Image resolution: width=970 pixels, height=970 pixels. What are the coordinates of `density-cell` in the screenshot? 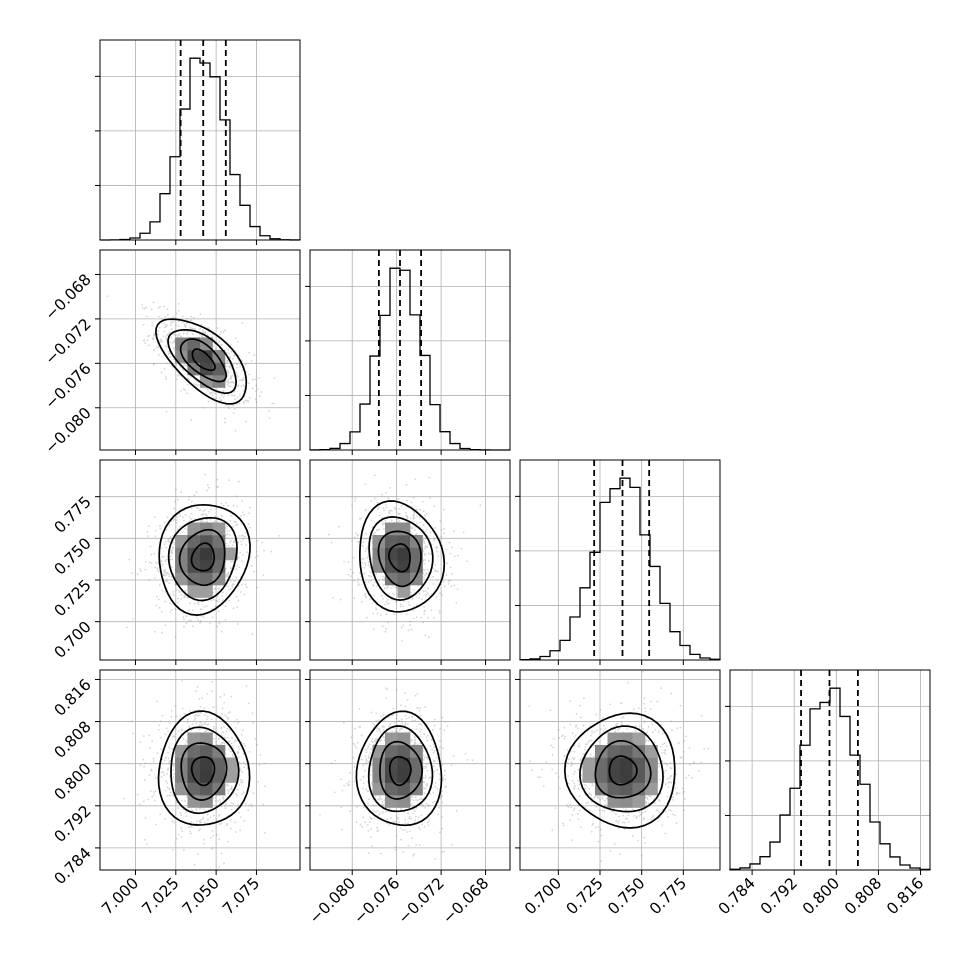 It's located at (404, 579).